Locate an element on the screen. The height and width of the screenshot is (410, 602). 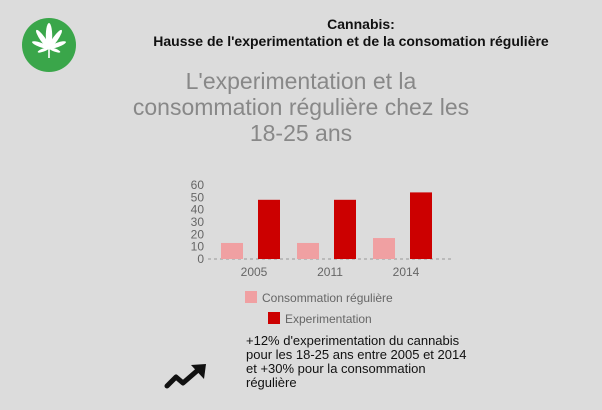
bar-regular-2005 is located at coordinates (232, 250).